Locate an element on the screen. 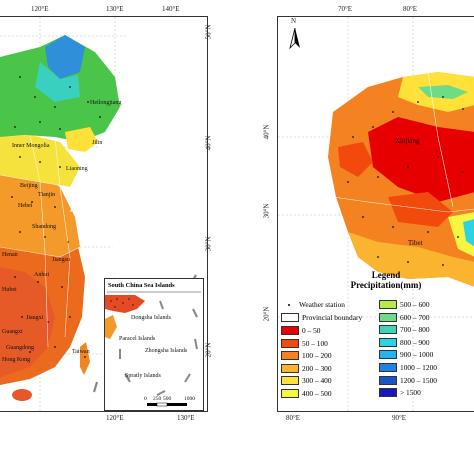 The width and height of the screenshot is (474, 474). legend-class-item: 600 – 700 is located at coordinates (404, 317).